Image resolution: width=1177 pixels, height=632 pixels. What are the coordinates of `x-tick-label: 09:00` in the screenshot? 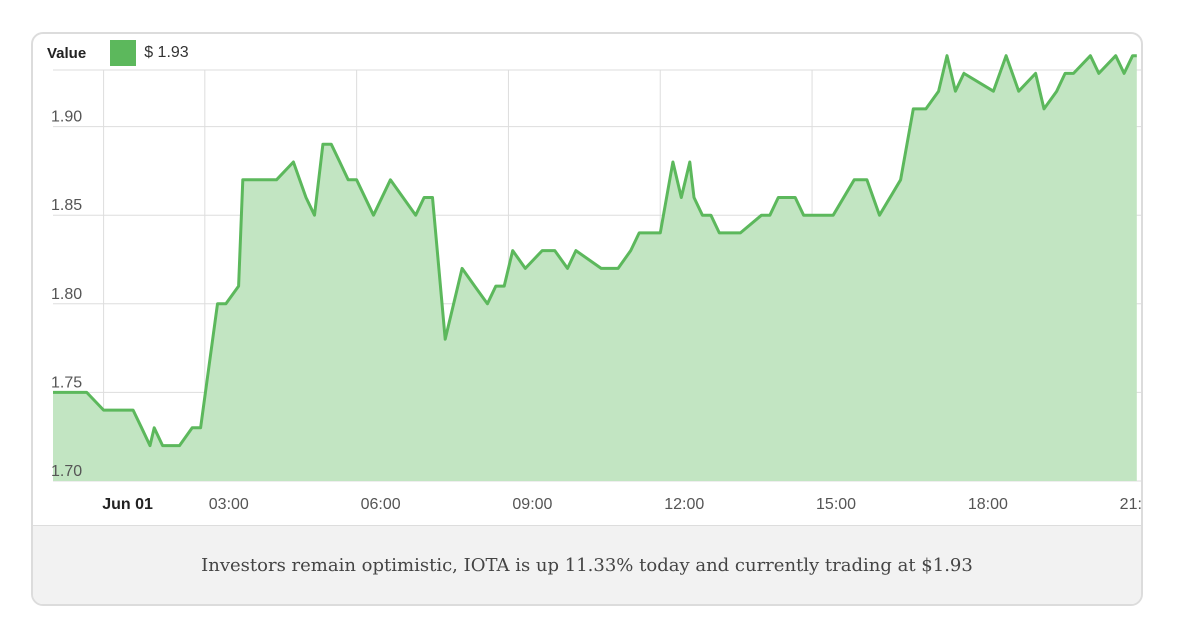 It's located at (532, 504).